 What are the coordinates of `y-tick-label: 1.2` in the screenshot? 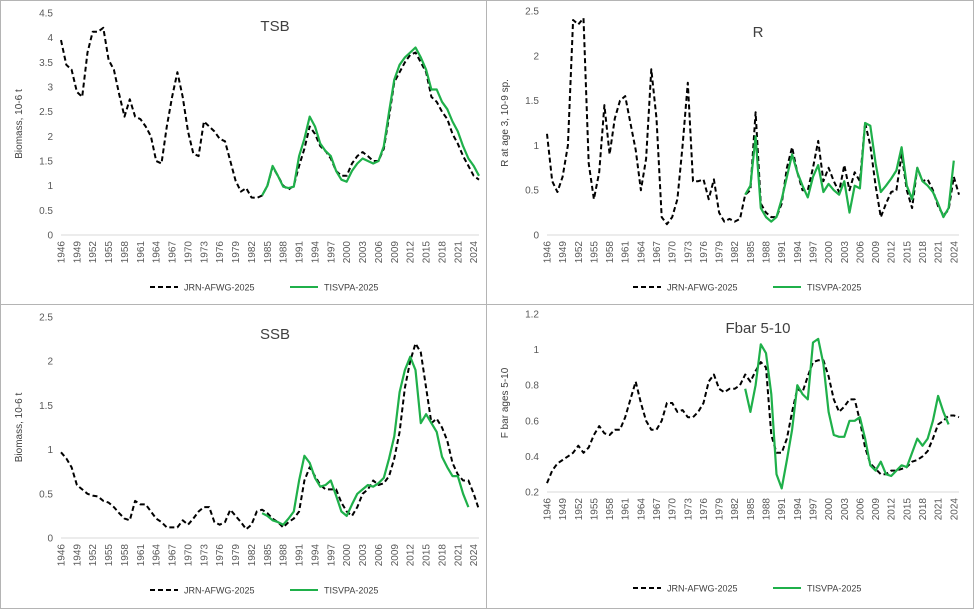 It's located at (532, 315).